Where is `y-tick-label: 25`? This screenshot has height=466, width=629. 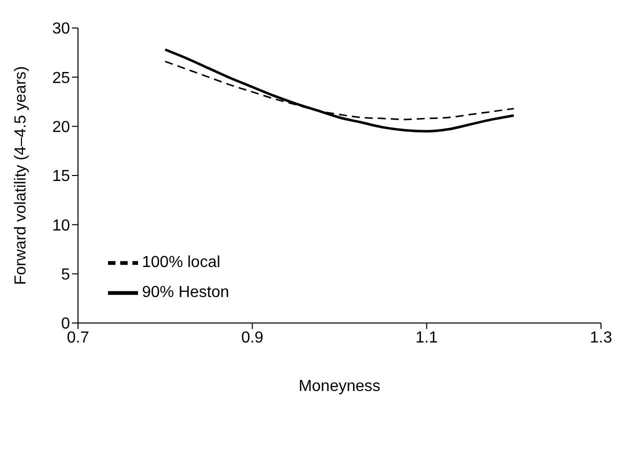 y-tick-label: 25 is located at coordinates (61, 78).